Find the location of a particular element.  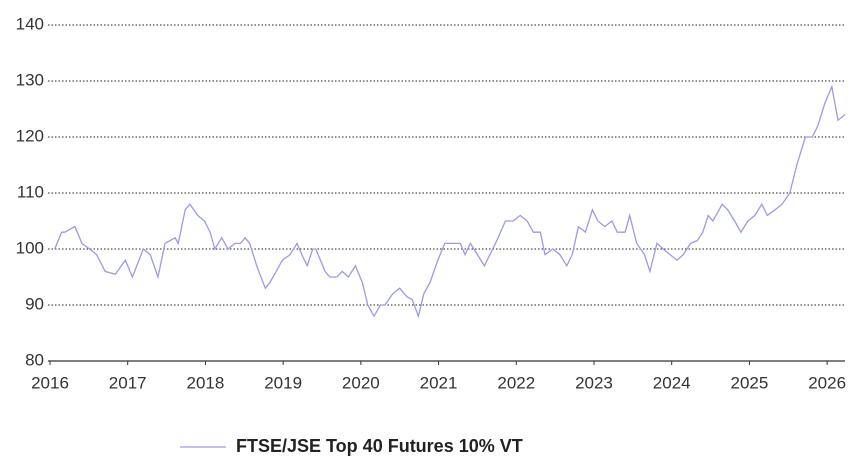

x-tick-label: 2019 is located at coordinates (283, 382).